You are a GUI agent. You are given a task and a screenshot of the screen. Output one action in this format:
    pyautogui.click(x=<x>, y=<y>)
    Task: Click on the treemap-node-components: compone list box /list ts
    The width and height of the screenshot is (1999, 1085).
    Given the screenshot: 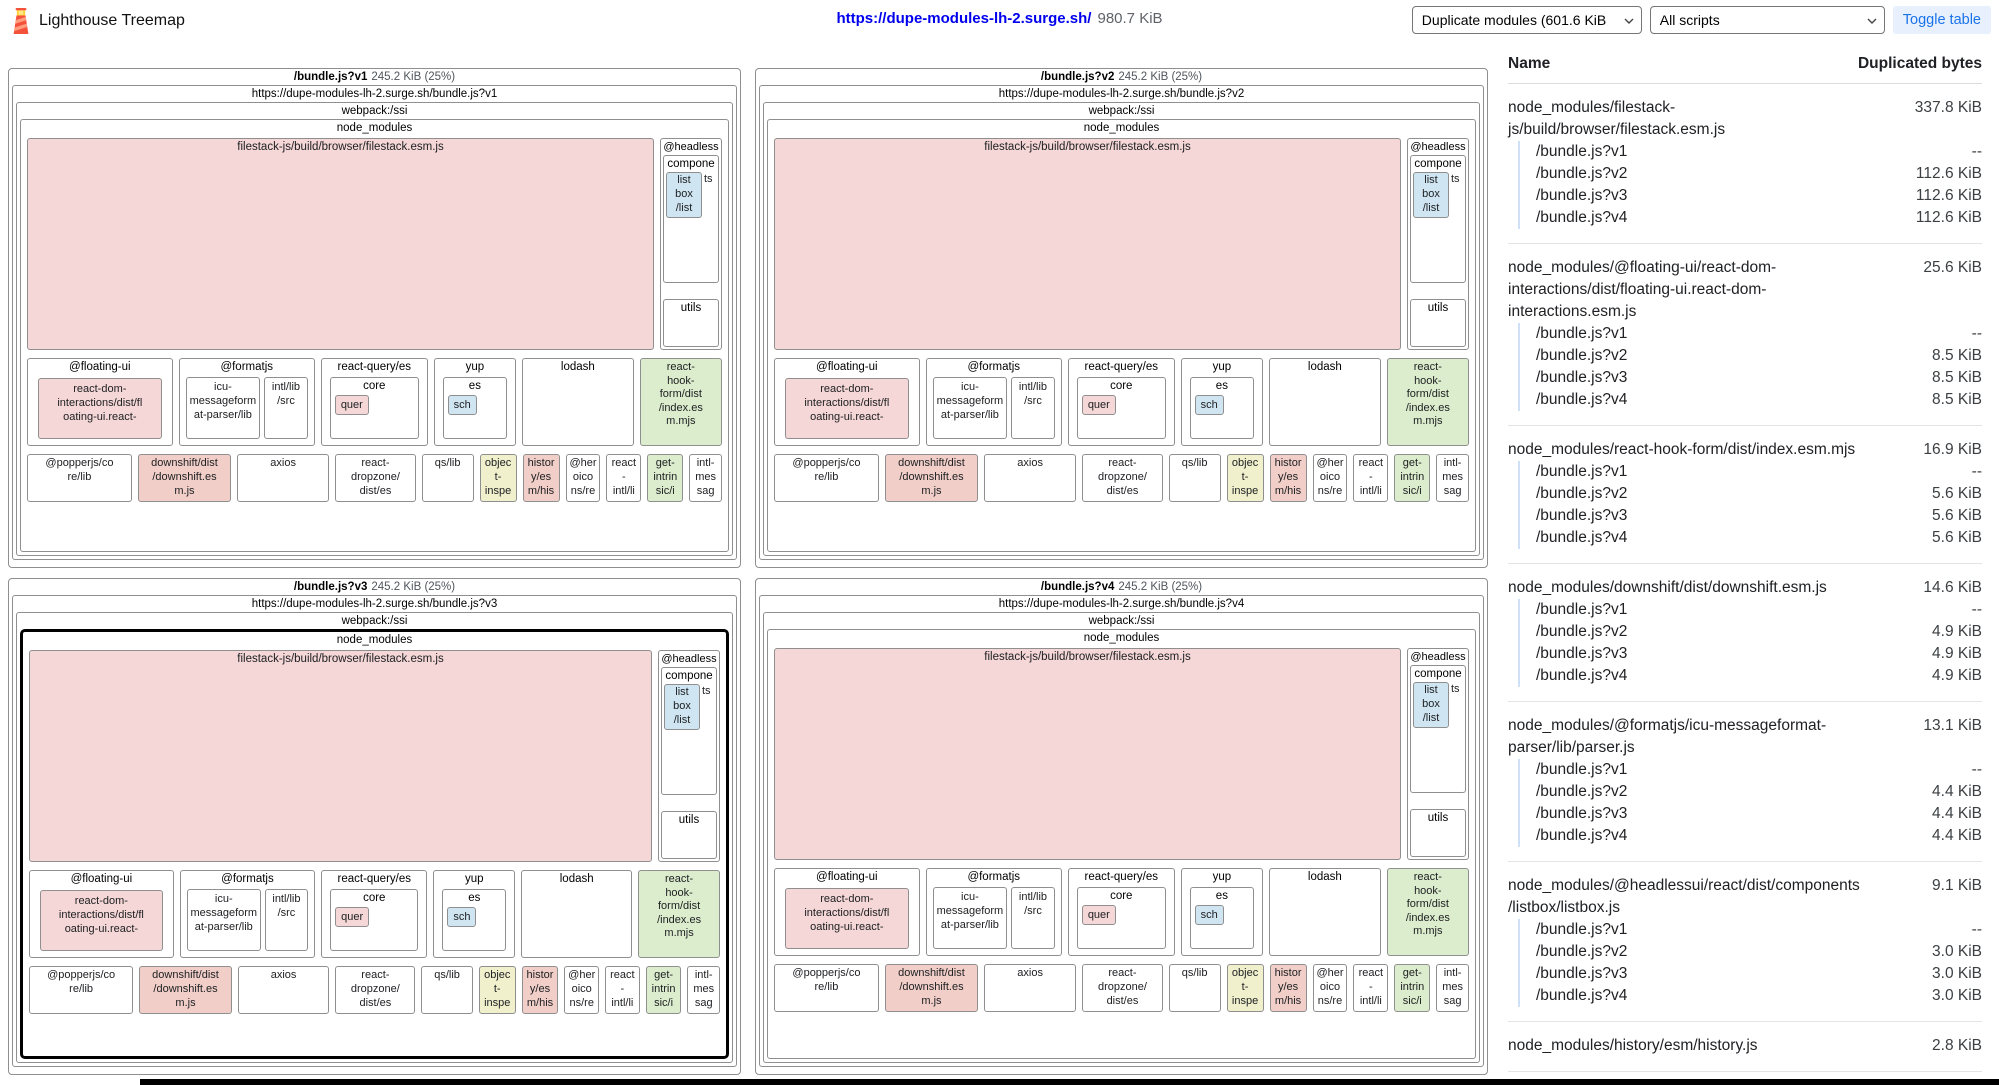 What is the action you would take?
    pyautogui.click(x=1438, y=729)
    